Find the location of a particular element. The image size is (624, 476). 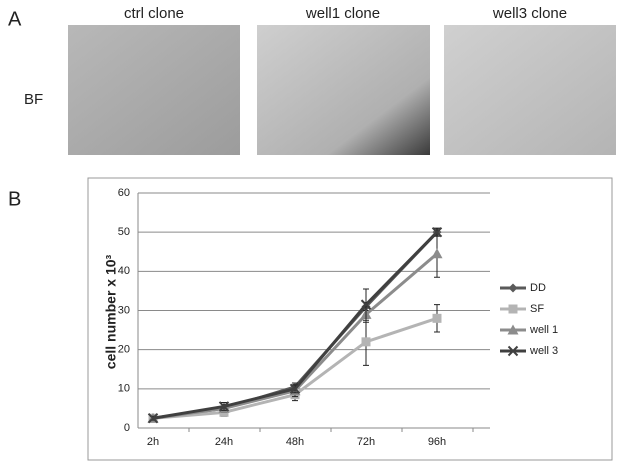

y-tick-label: 30 is located at coordinates (124, 310).